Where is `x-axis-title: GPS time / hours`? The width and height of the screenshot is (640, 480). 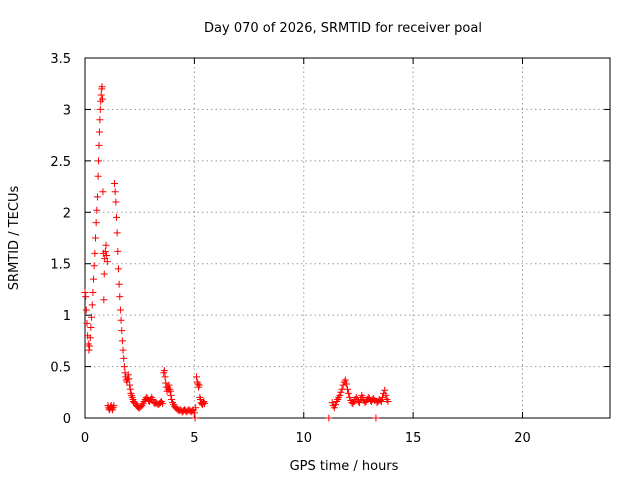 x-axis-title: GPS time / hours is located at coordinates (344, 466).